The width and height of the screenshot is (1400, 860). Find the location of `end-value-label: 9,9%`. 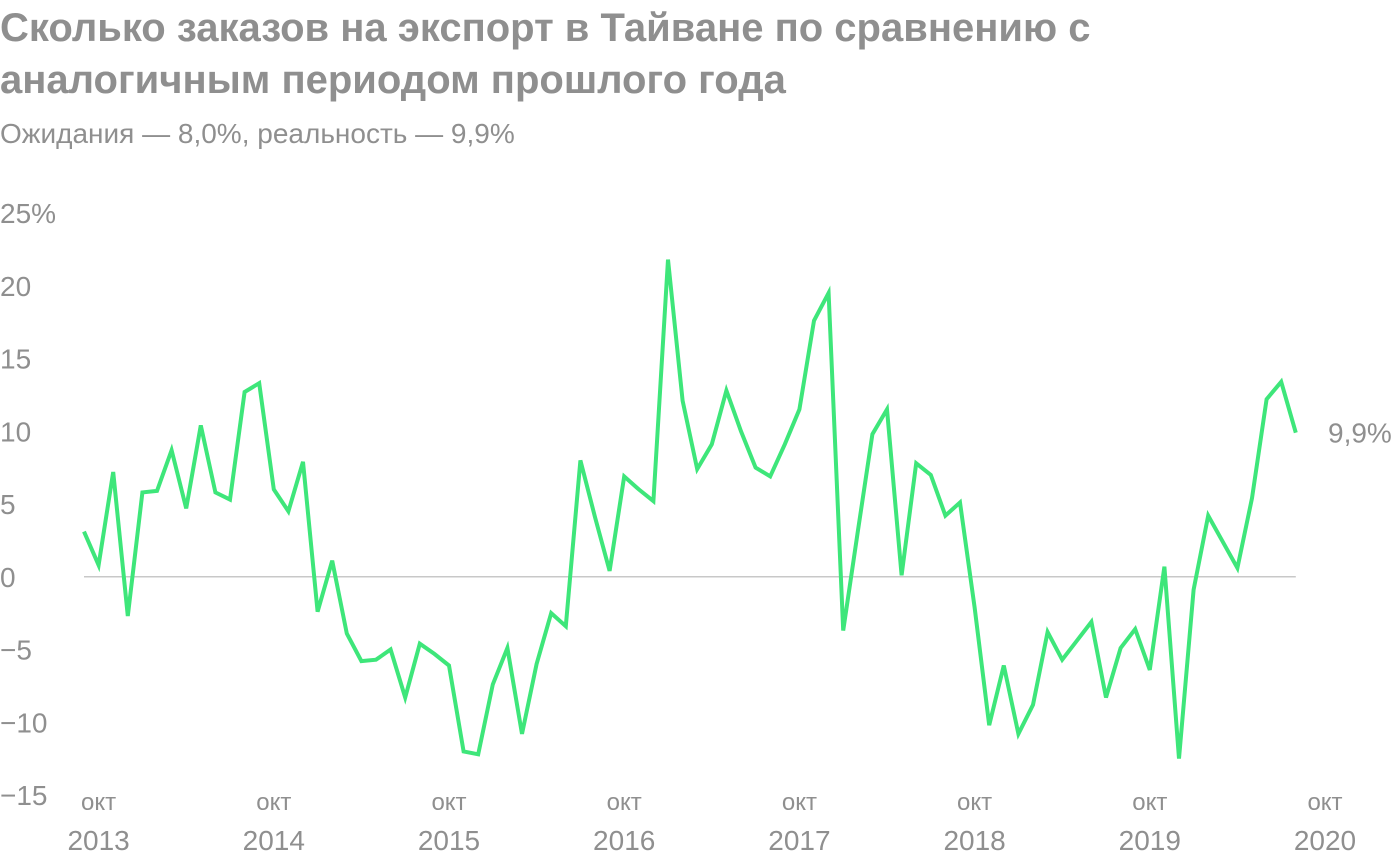

end-value-label: 9,9% is located at coordinates (1360, 433).